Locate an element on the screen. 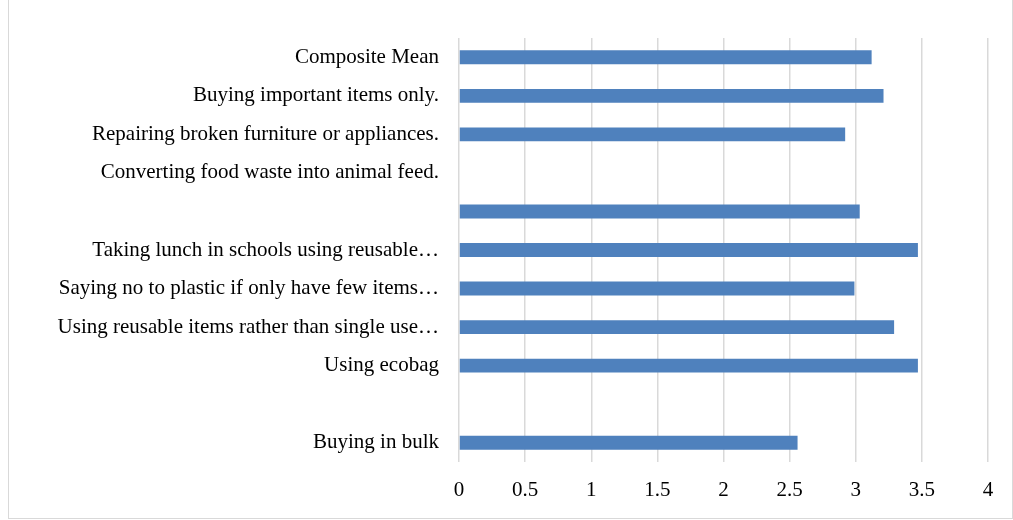 Image resolution: width=1013 pixels, height=520 pixels. y-tick-label: Converting food waste into animal feed. is located at coordinates (269, 171).